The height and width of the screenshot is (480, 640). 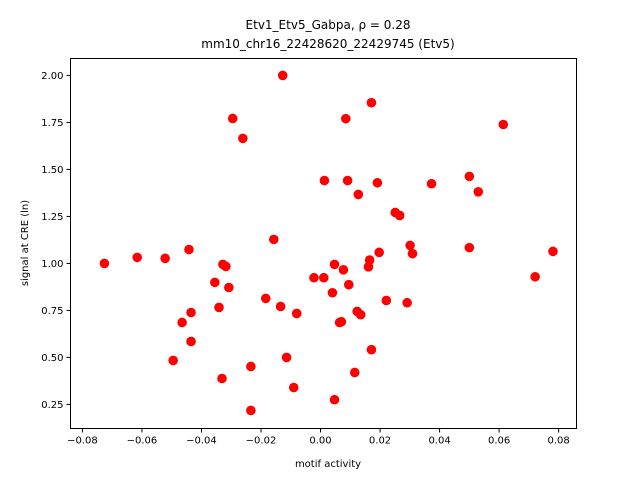 I want to click on chart-title-line2: mm10_chr16_22428620_22429745 (Etv5), so click(x=327, y=44).